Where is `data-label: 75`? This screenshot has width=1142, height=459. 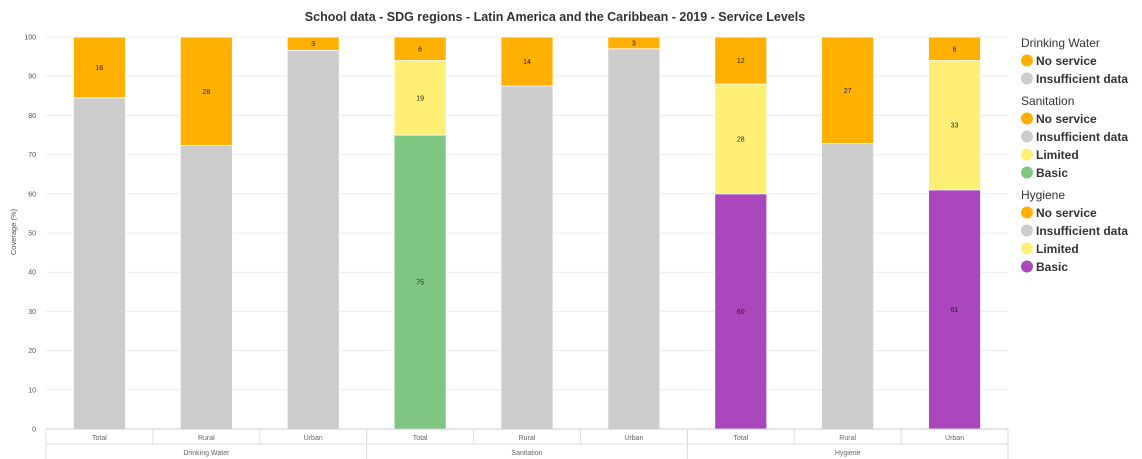 data-label: 75 is located at coordinates (420, 283).